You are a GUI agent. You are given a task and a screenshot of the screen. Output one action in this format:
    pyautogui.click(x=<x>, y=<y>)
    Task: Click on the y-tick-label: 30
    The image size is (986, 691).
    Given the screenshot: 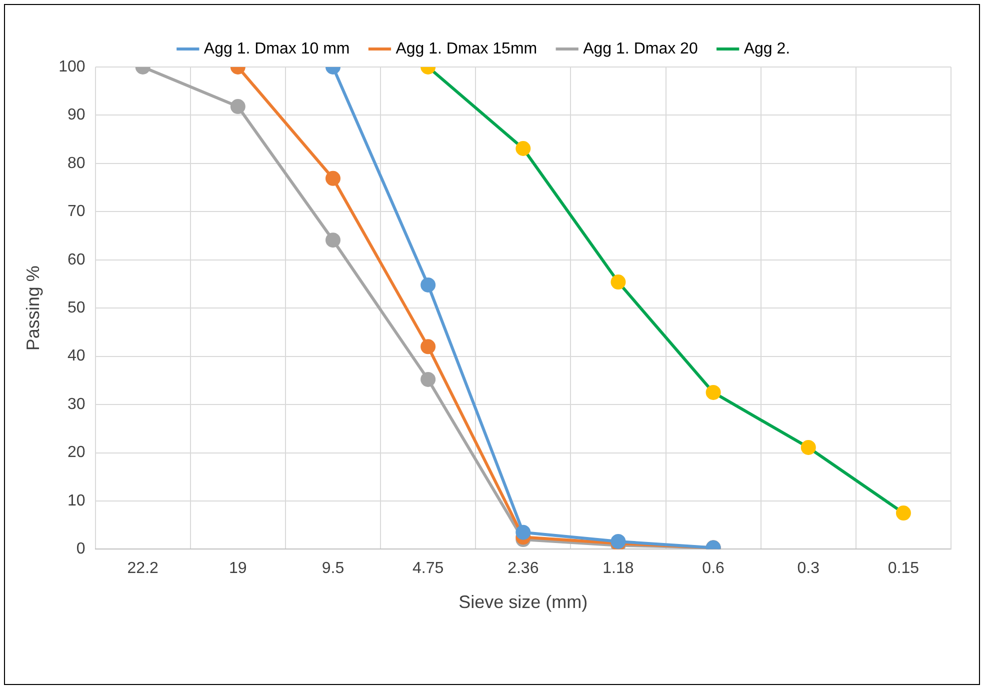 What is the action you would take?
    pyautogui.click(x=77, y=404)
    